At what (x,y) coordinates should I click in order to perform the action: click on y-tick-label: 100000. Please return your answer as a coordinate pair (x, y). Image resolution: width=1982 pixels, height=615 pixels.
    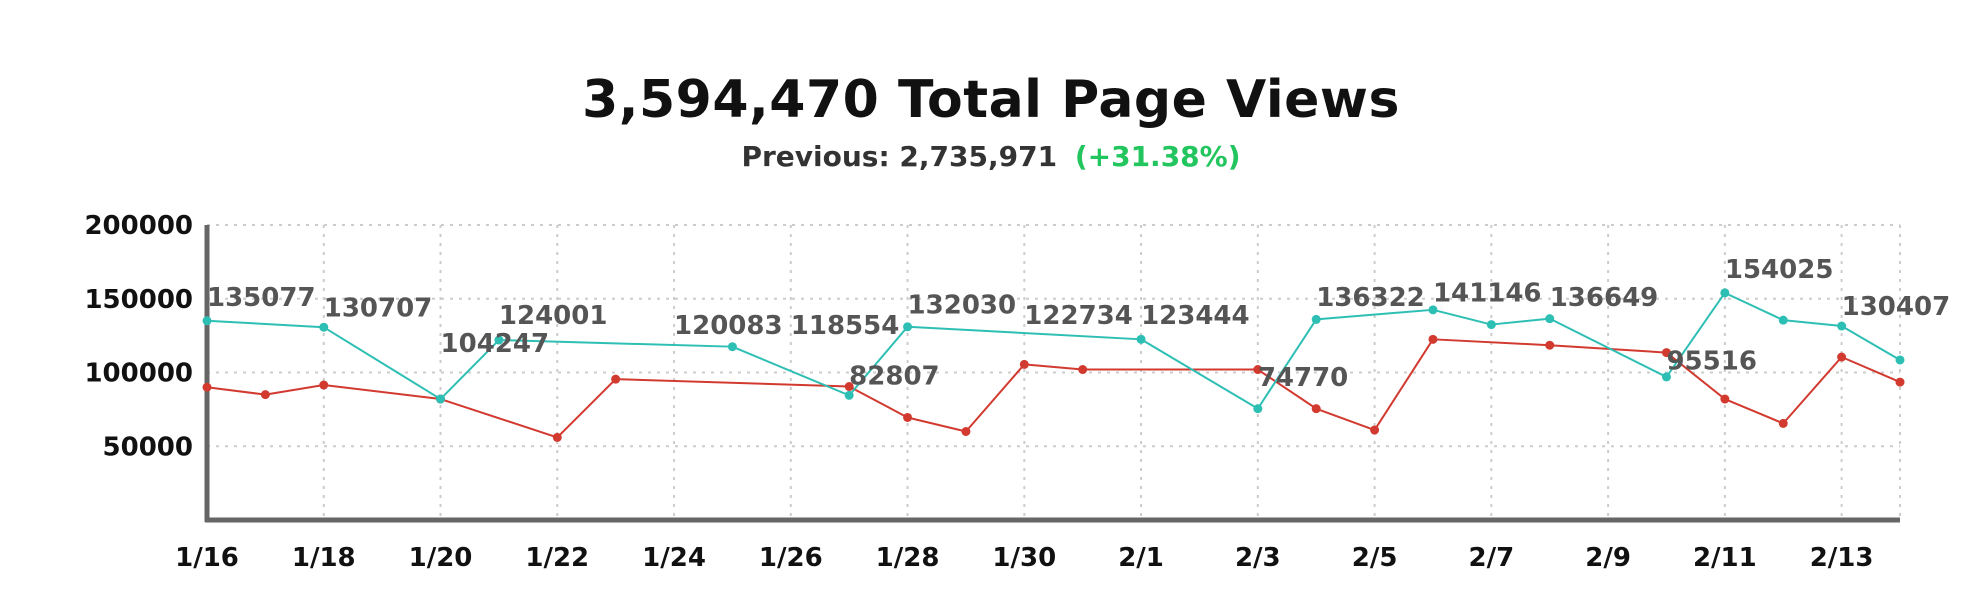
    Looking at the image, I should click on (138, 374).